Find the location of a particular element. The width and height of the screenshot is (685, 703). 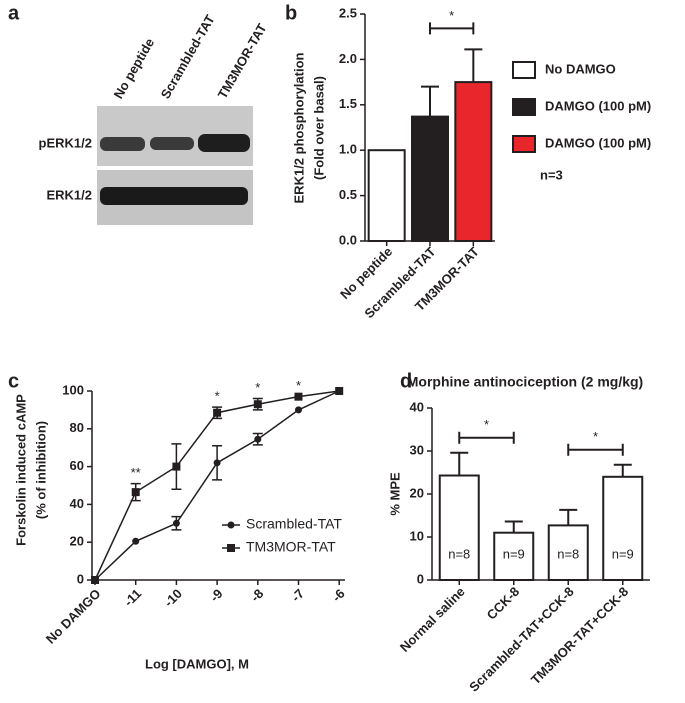

y-axis-label: (% of inhibition) is located at coordinates (40, 470).